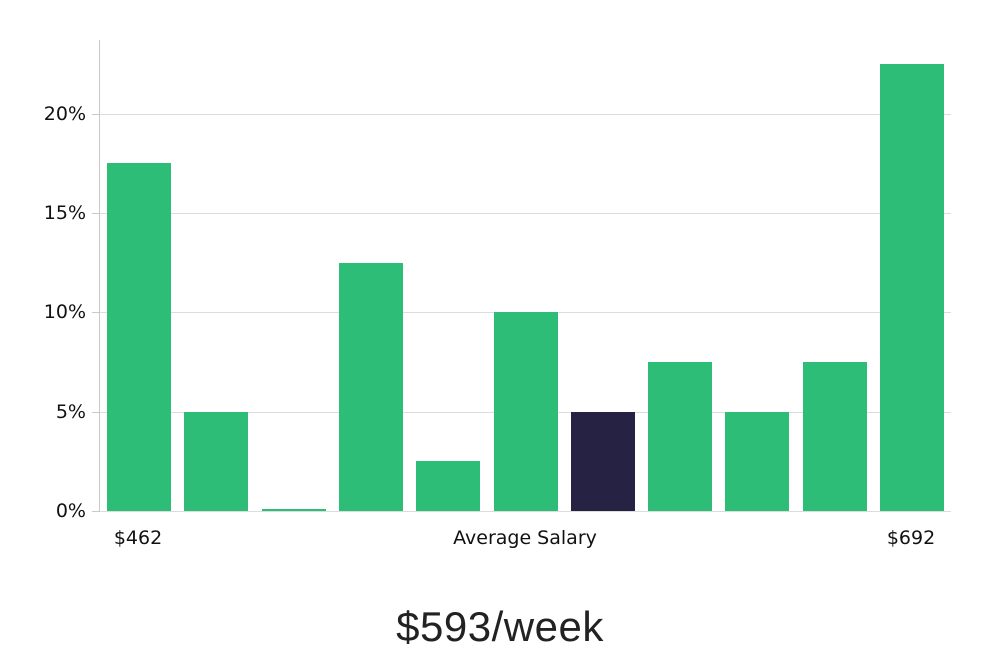  Describe the element at coordinates (70, 511) in the screenshot. I see `y-tick-label-0%: 0%` at that location.